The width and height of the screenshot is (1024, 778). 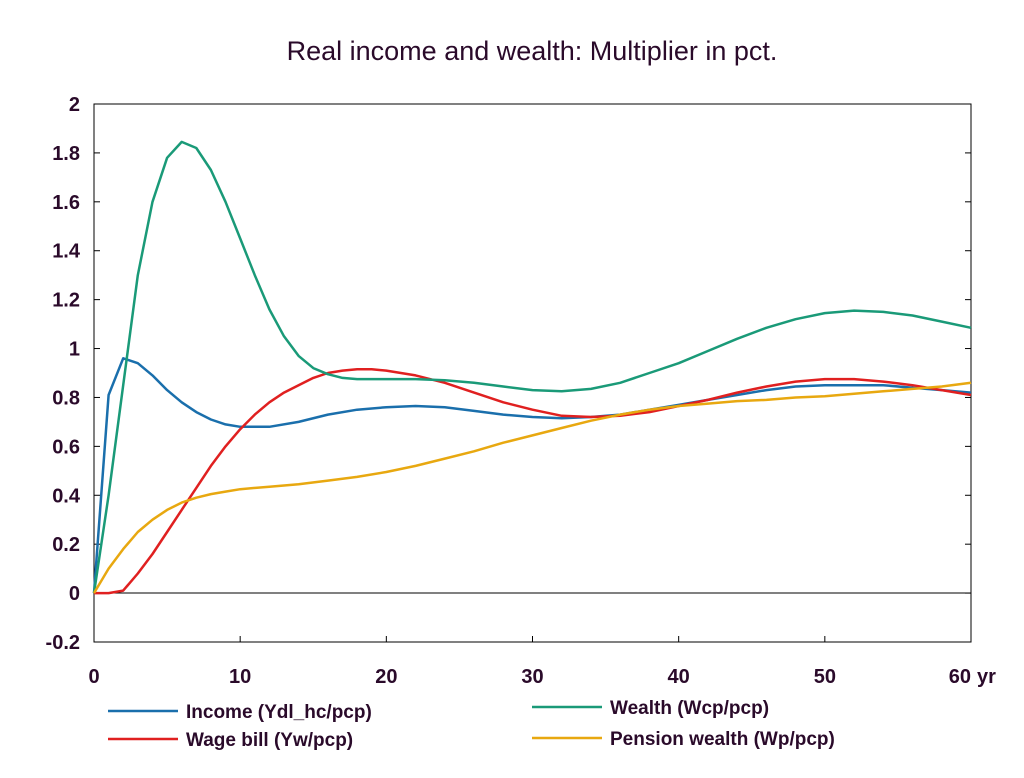 I want to click on y-tick-label: 0.6, so click(x=66, y=447).